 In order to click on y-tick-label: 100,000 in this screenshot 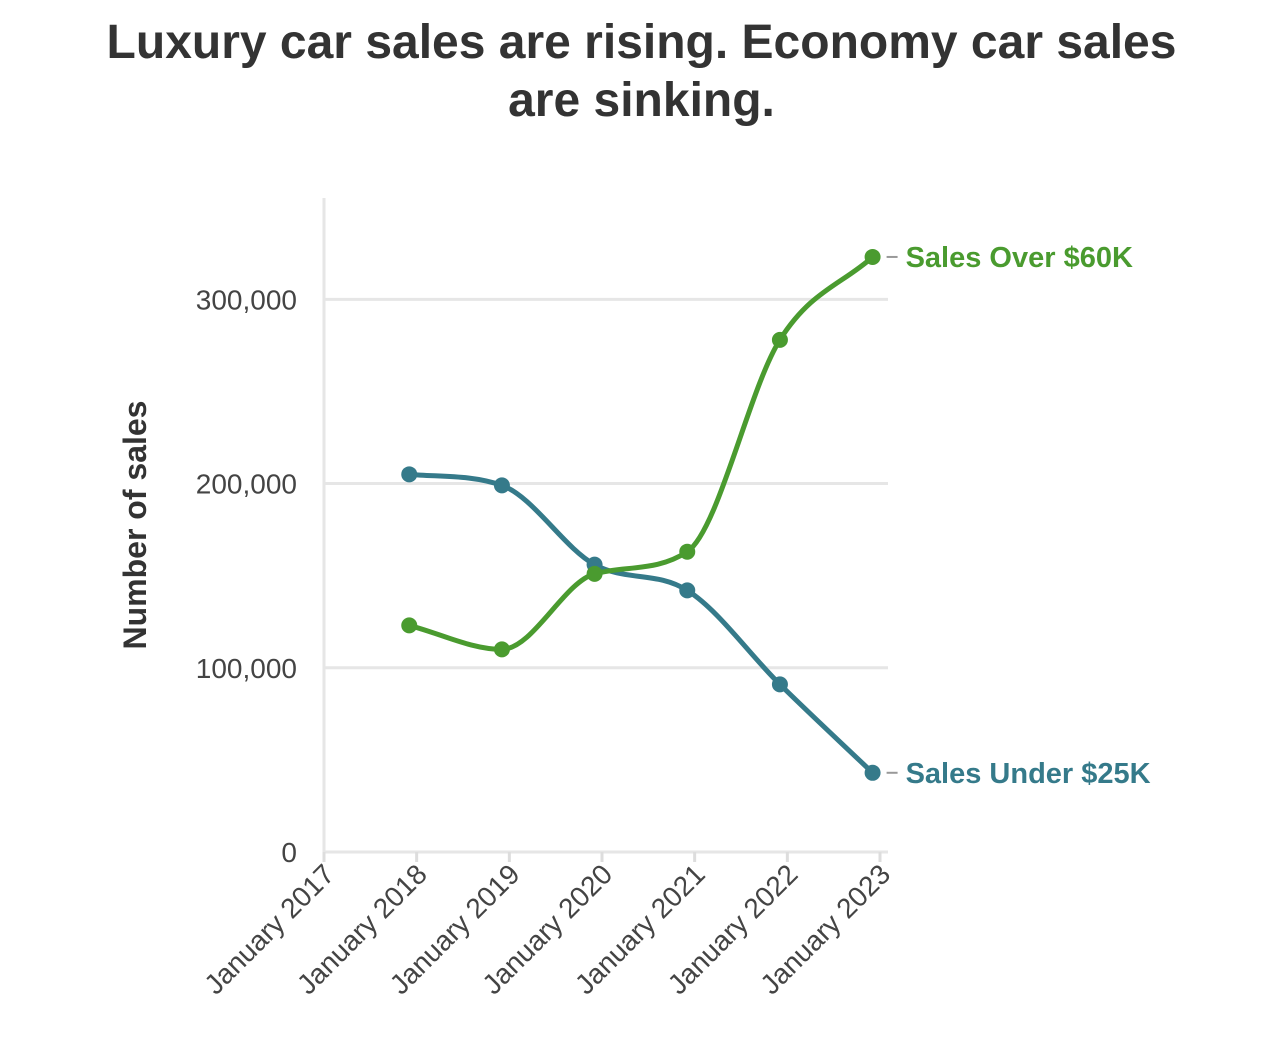, I will do `click(246, 668)`.